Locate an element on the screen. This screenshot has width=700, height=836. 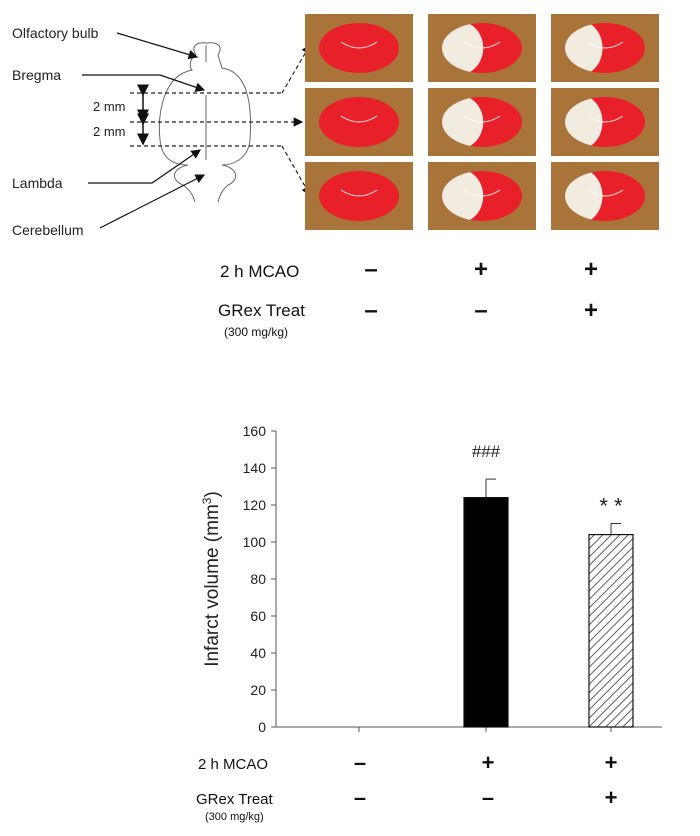
top-treat-sign: + is located at coordinates (590, 310).